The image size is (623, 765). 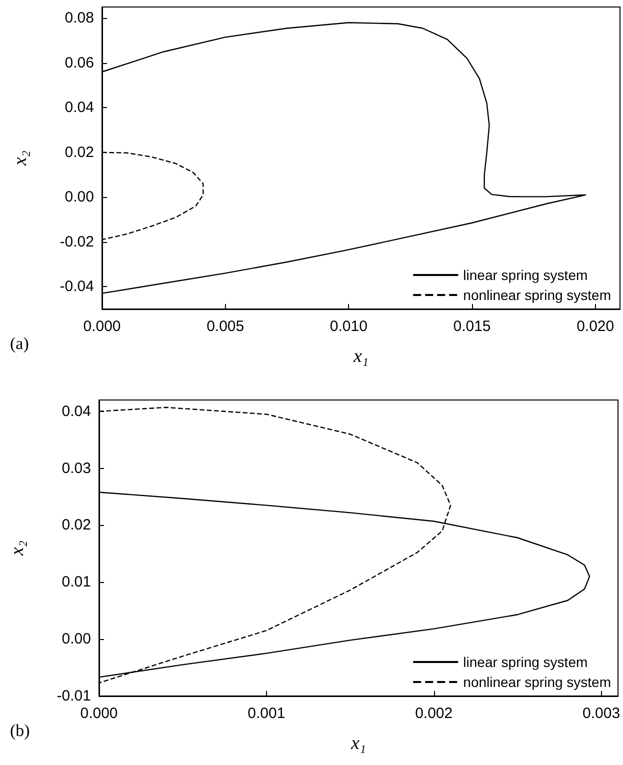 I want to click on x-tick-label: 0.005, so click(x=225, y=326).